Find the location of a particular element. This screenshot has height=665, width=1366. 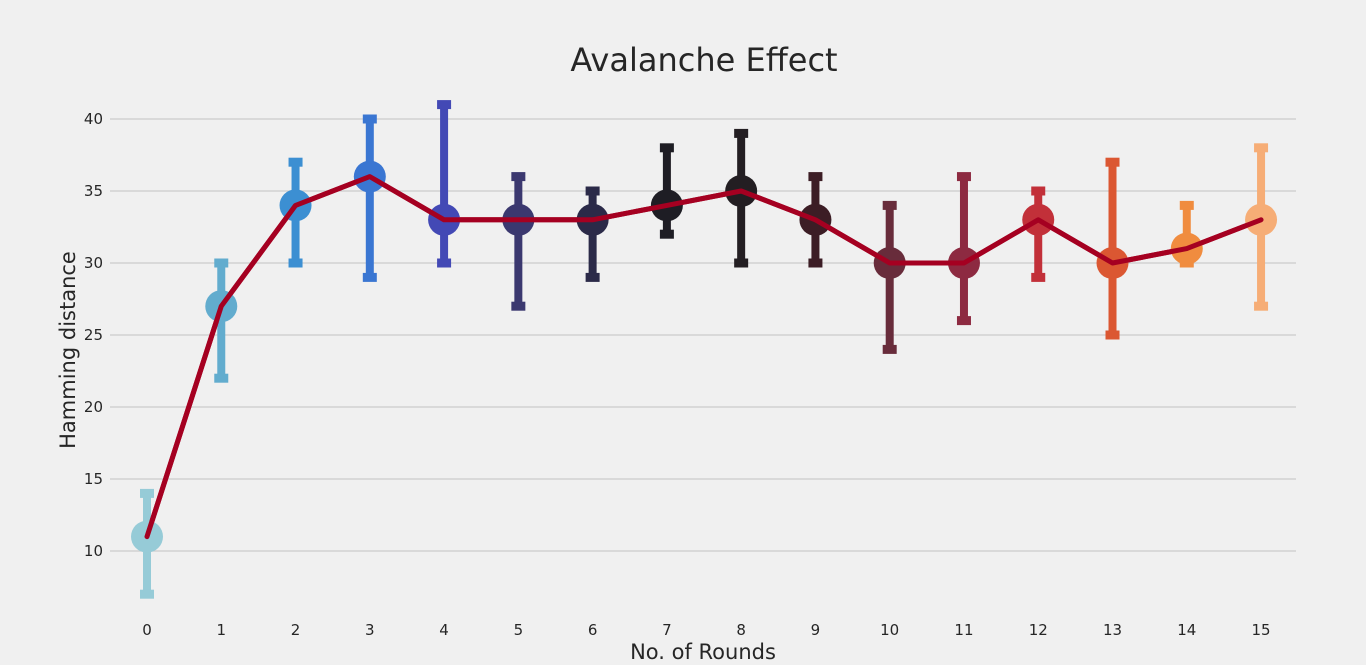

x-tick-label: 0 is located at coordinates (147, 630).